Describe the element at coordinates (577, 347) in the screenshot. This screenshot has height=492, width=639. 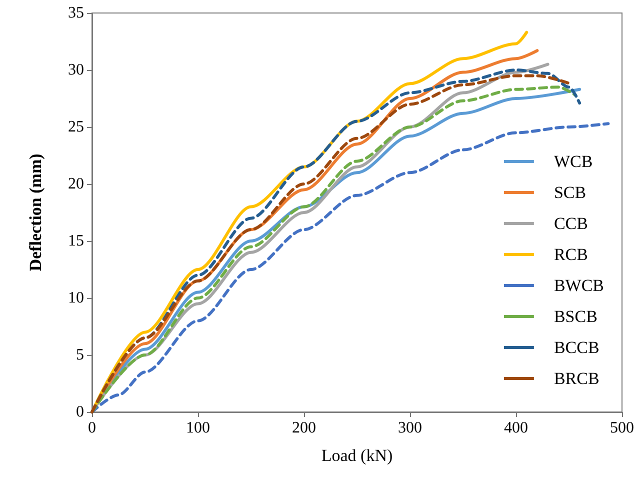
I see `legend-label: BCCB` at that location.